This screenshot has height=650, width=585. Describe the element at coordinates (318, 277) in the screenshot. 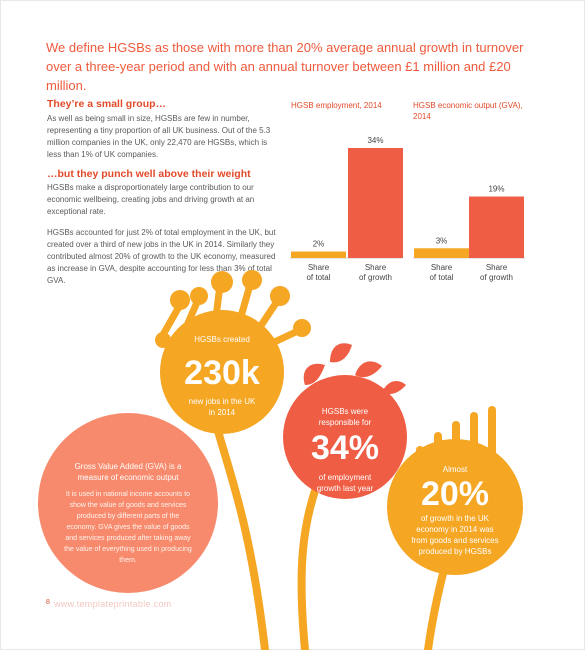

I see `chart-0-category-label-0-line-1: of total` at that location.